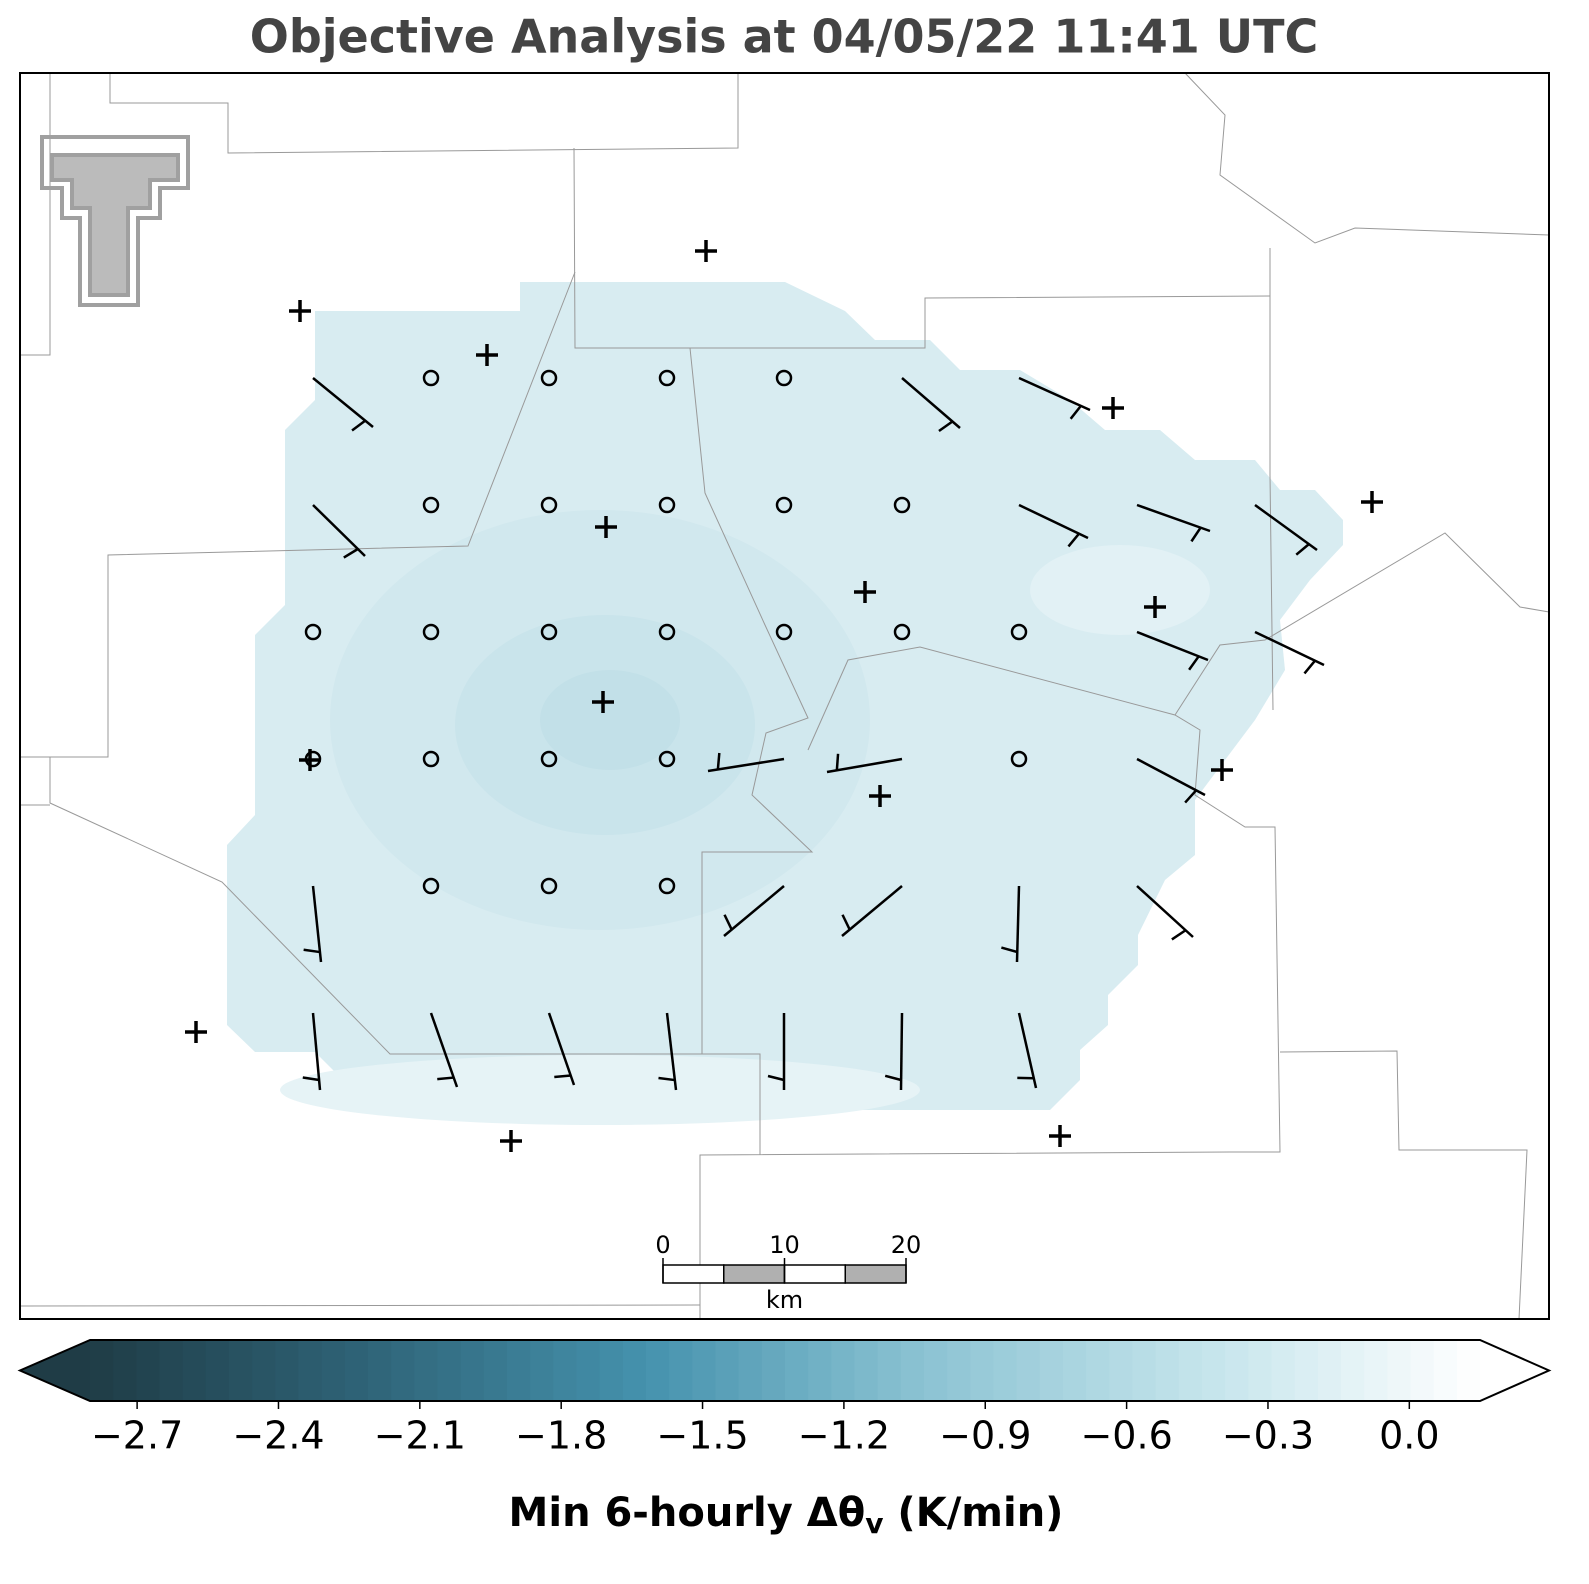  I want to click on scale-tick-label: 10, so click(784, 1245).